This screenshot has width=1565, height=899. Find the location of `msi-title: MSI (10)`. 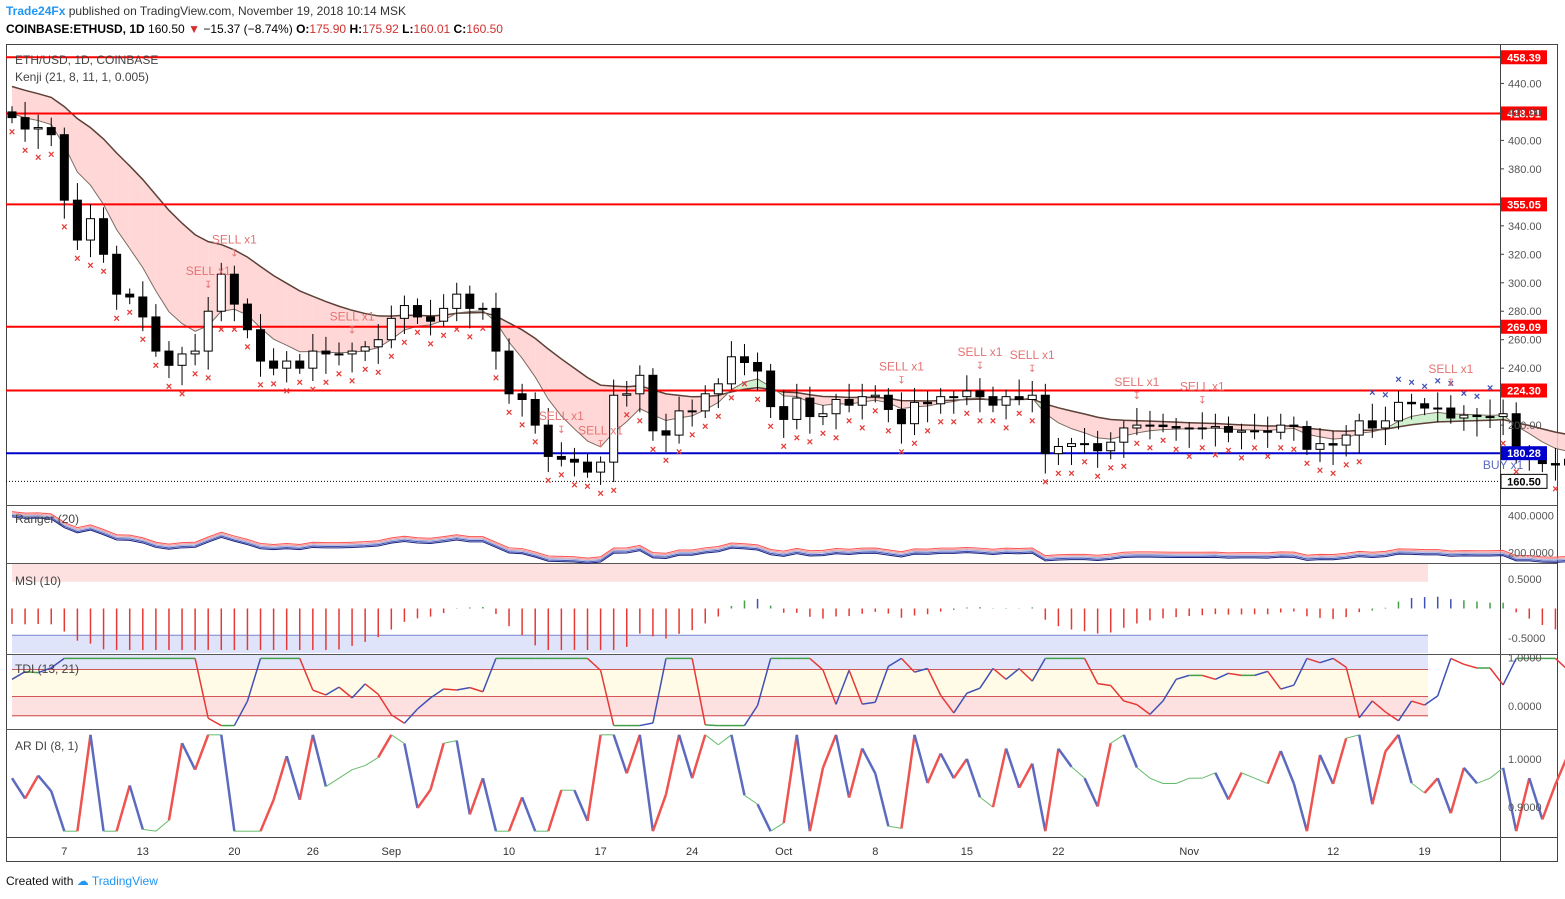

msi-title: MSI (10) is located at coordinates (38, 581).